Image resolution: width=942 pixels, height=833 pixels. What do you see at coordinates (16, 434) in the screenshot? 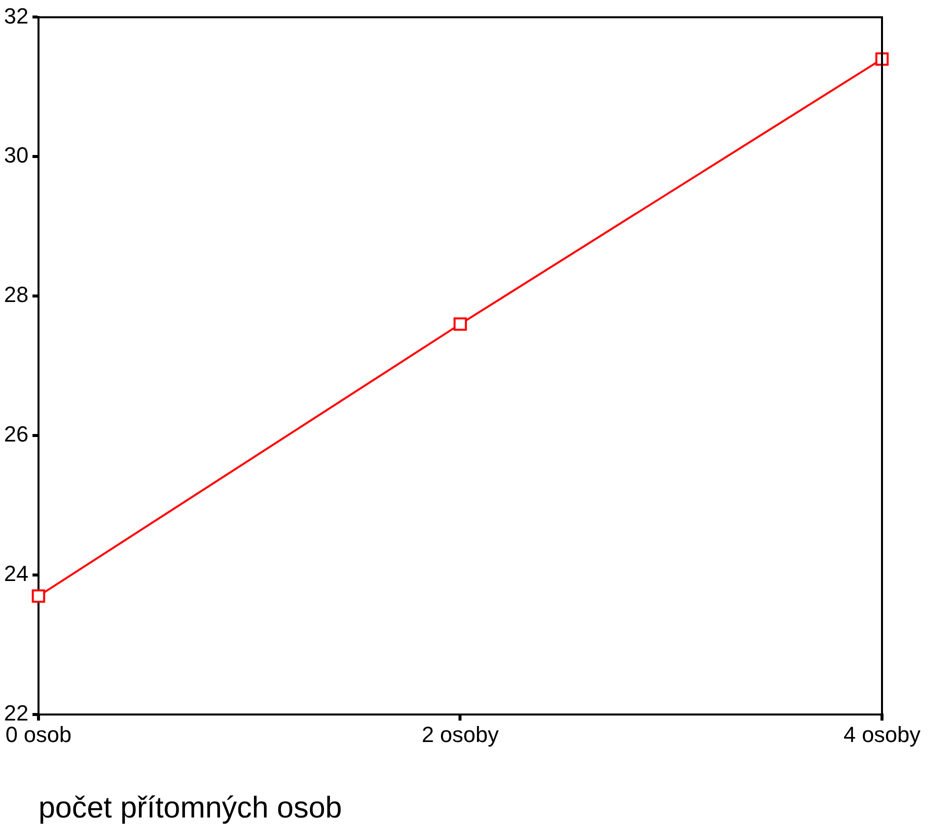
I see `y-tick-label: 26` at bounding box center [16, 434].